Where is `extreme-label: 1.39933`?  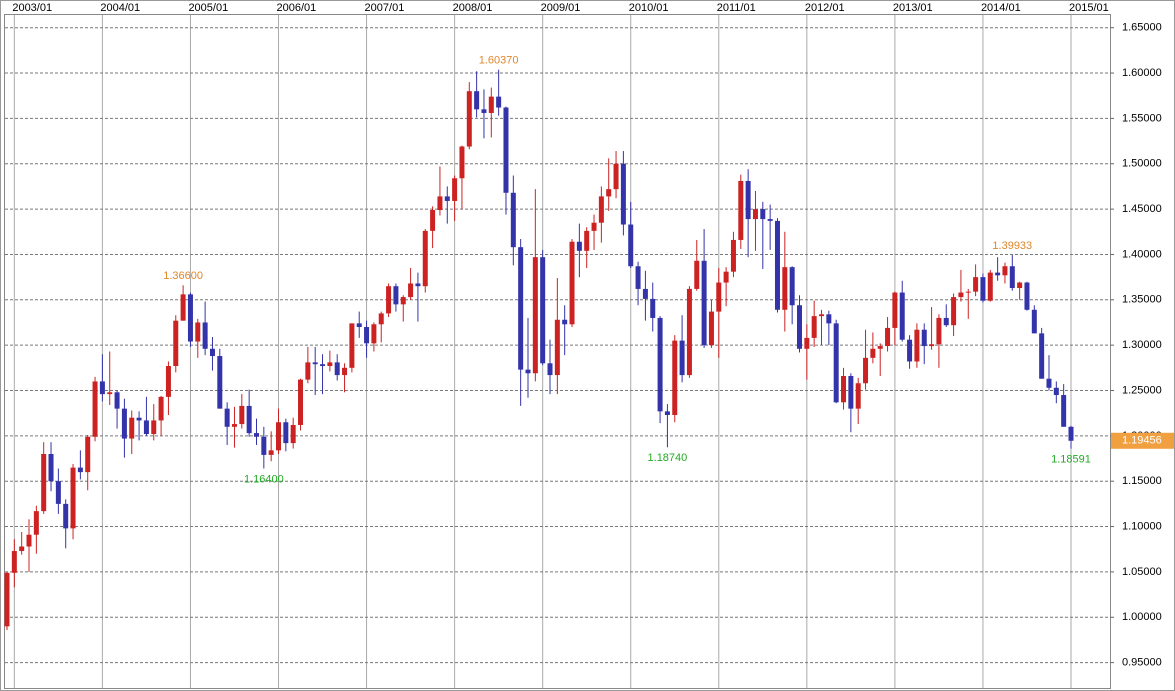
extreme-label: 1.39933 is located at coordinates (1012, 246).